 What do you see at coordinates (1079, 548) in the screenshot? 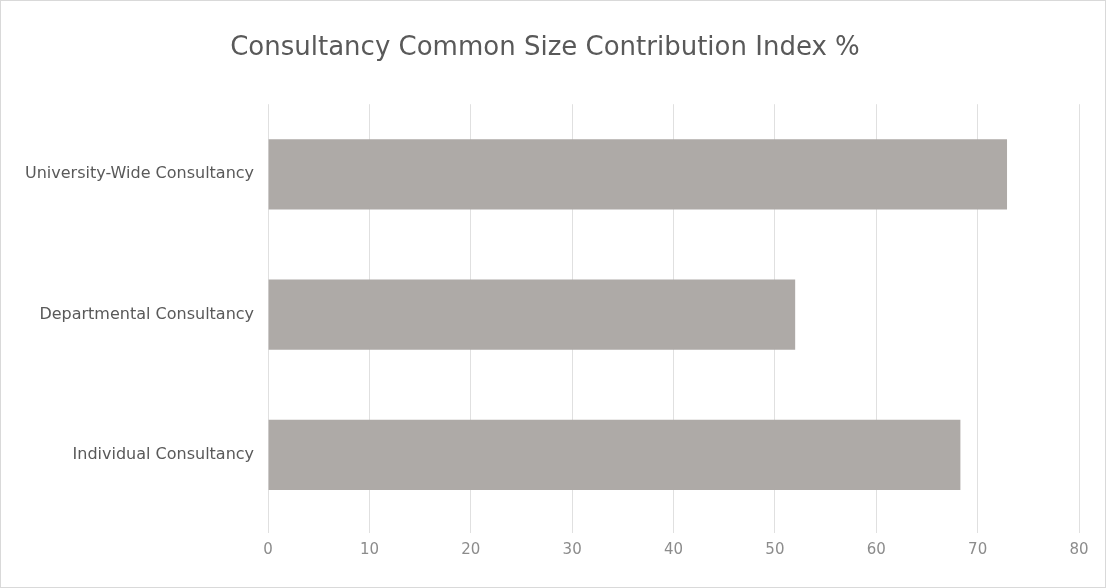
I see `x-tick-label: 80` at bounding box center [1079, 548].